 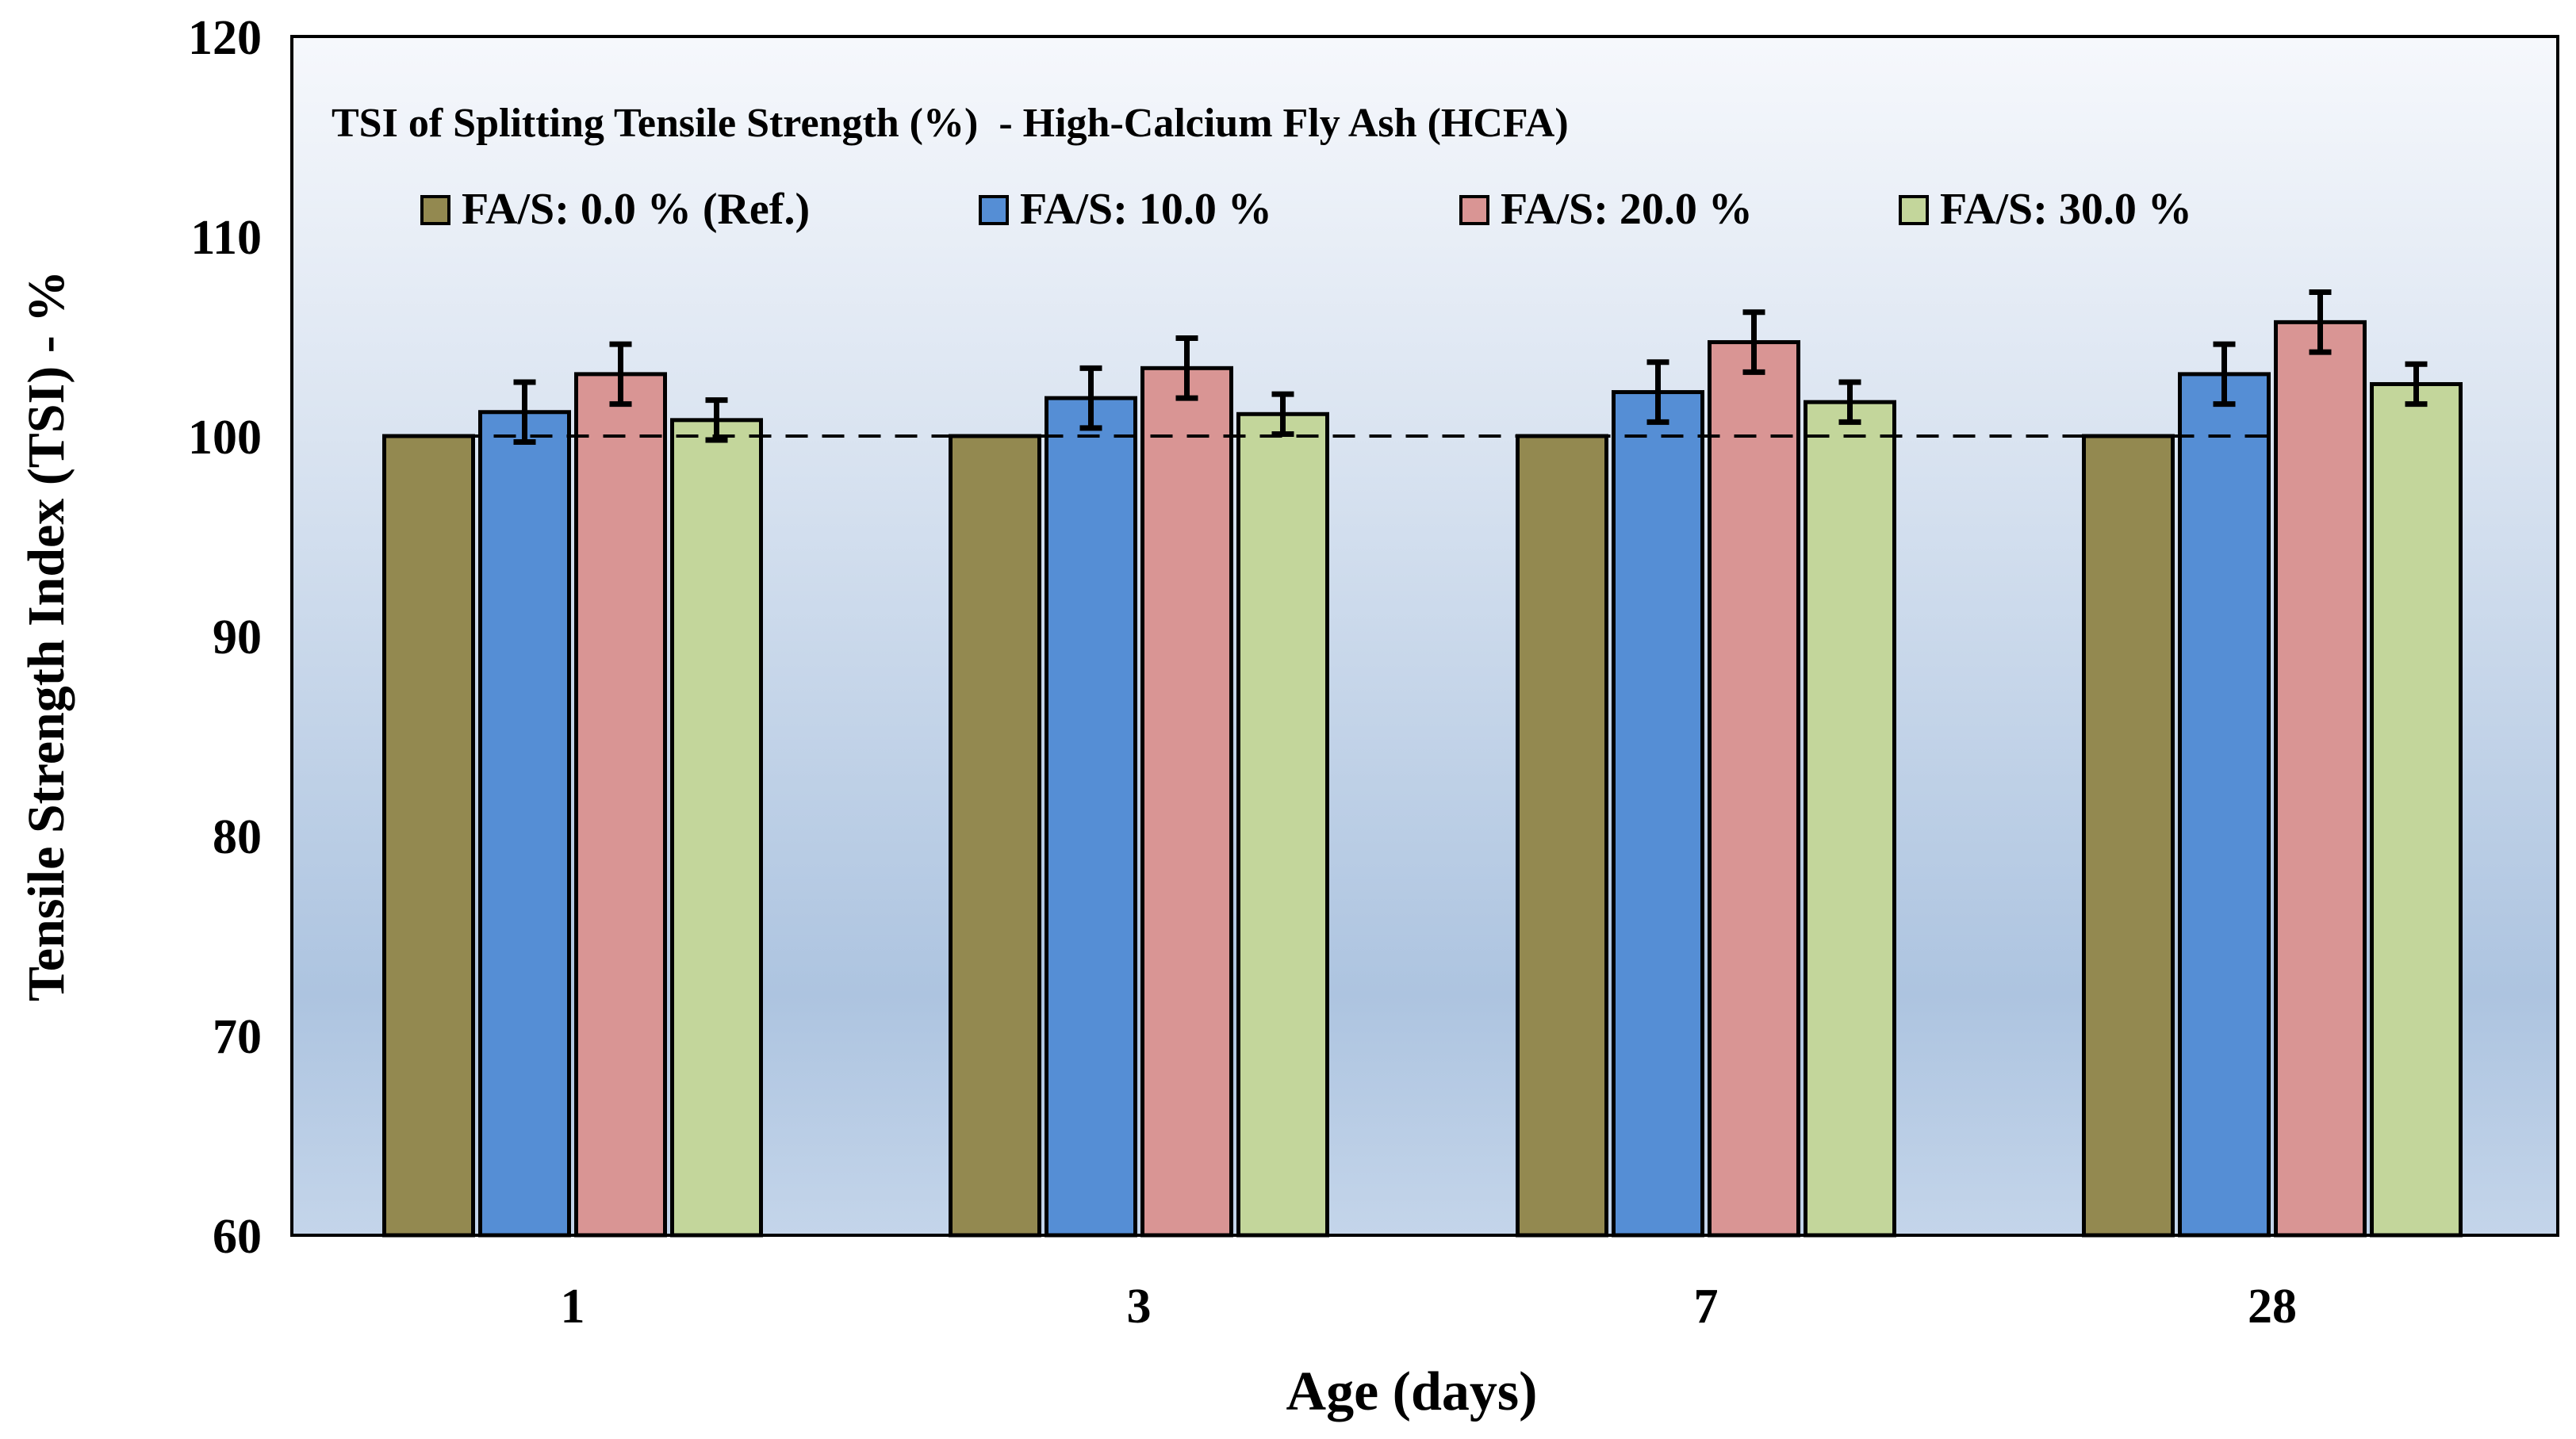 I want to click on y-tick-label: 120, so click(x=225, y=38).